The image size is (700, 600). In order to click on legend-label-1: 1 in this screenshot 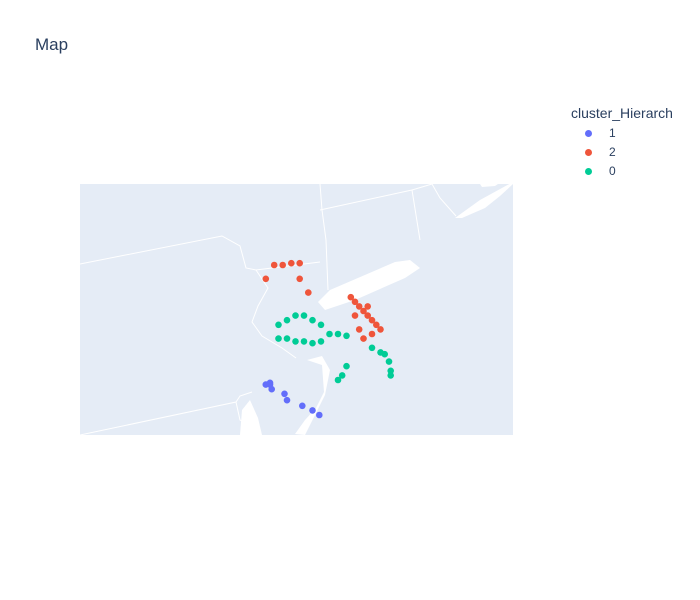, I will do `click(612, 133)`.